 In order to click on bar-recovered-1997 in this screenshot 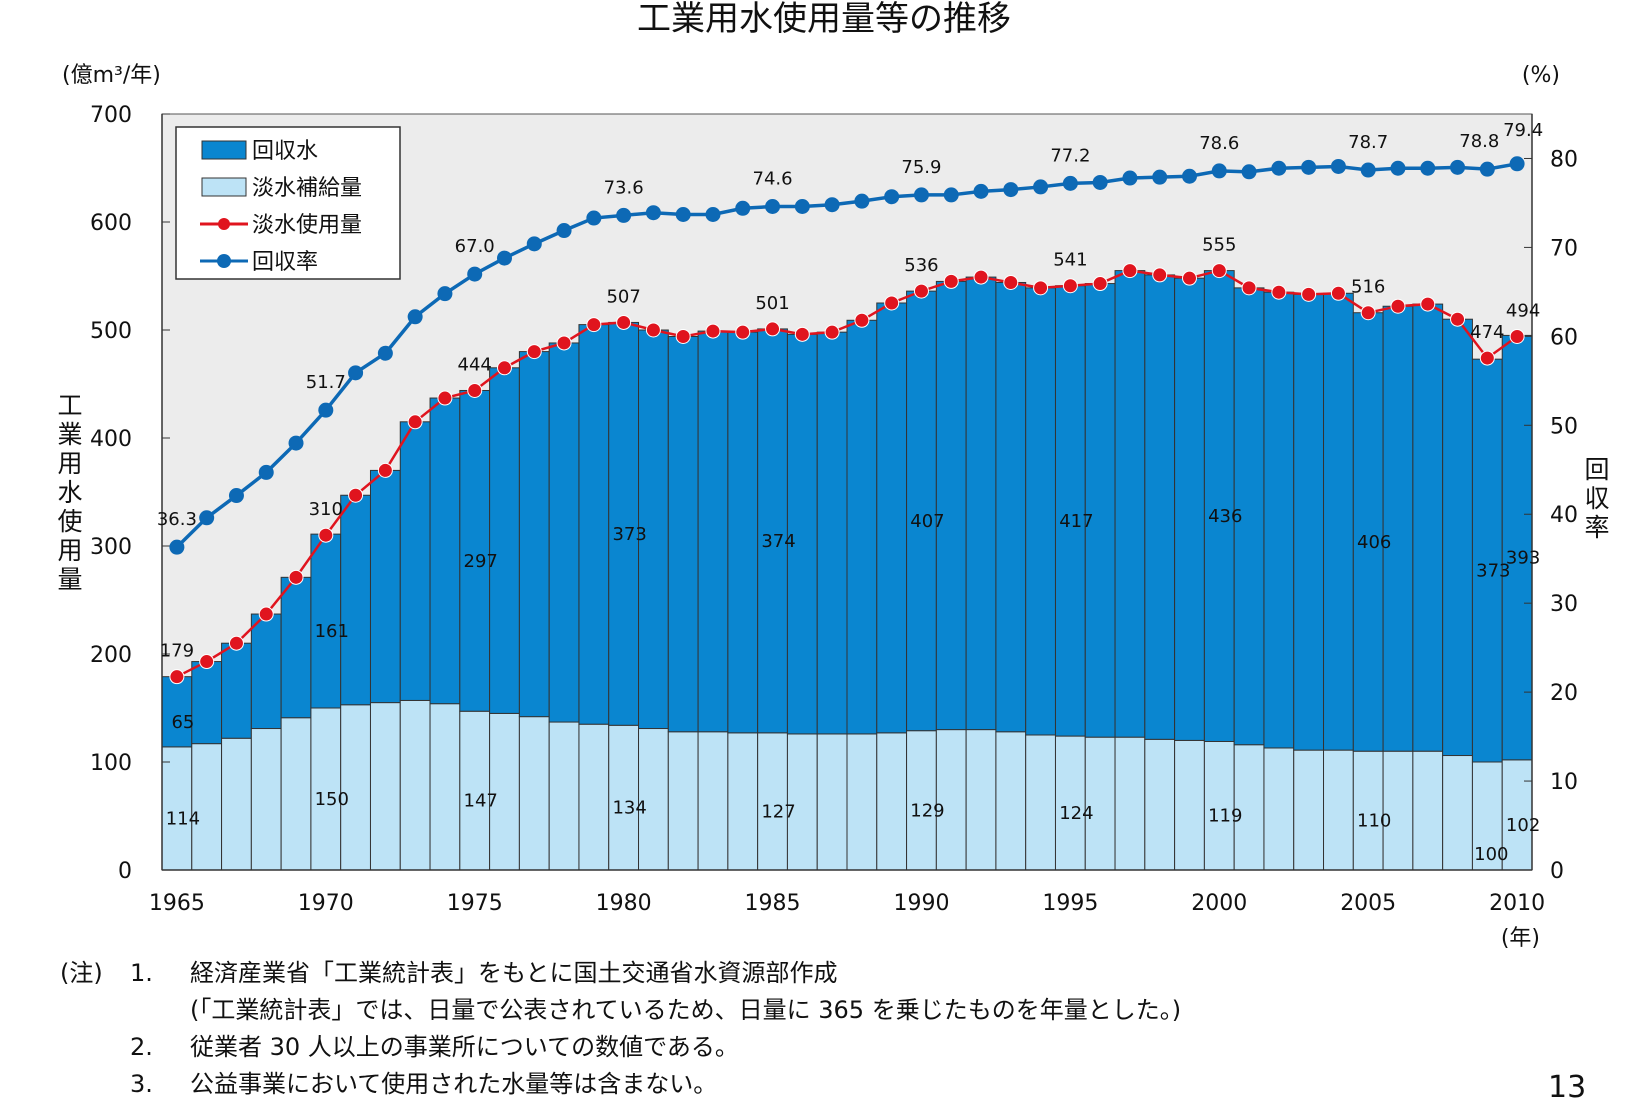, I will do `click(1130, 504)`.